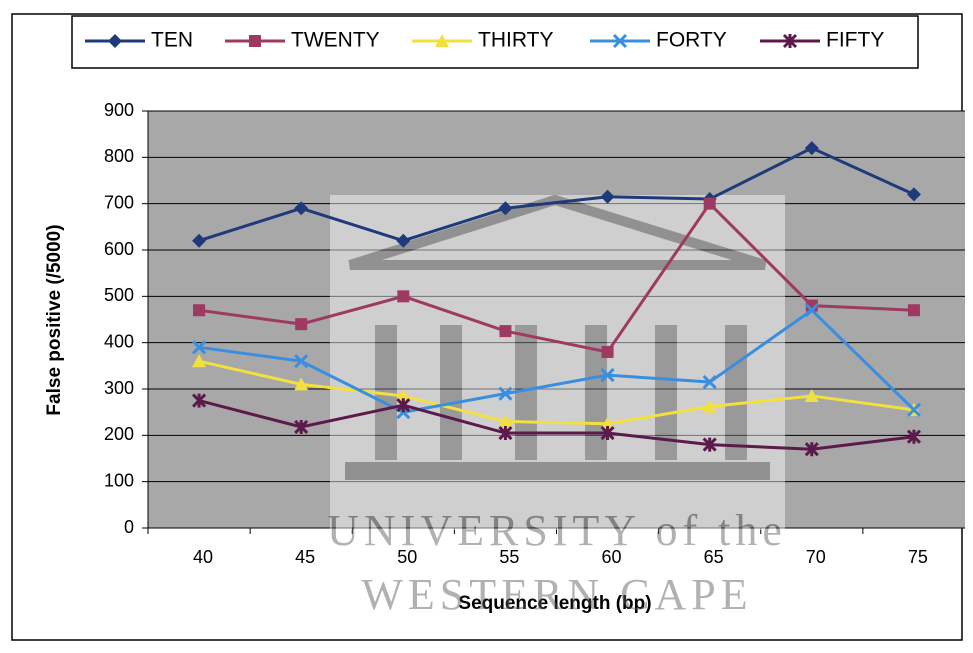 Image resolution: width=973 pixels, height=653 pixels. I want to click on y-tick-label: 0, so click(129, 527).